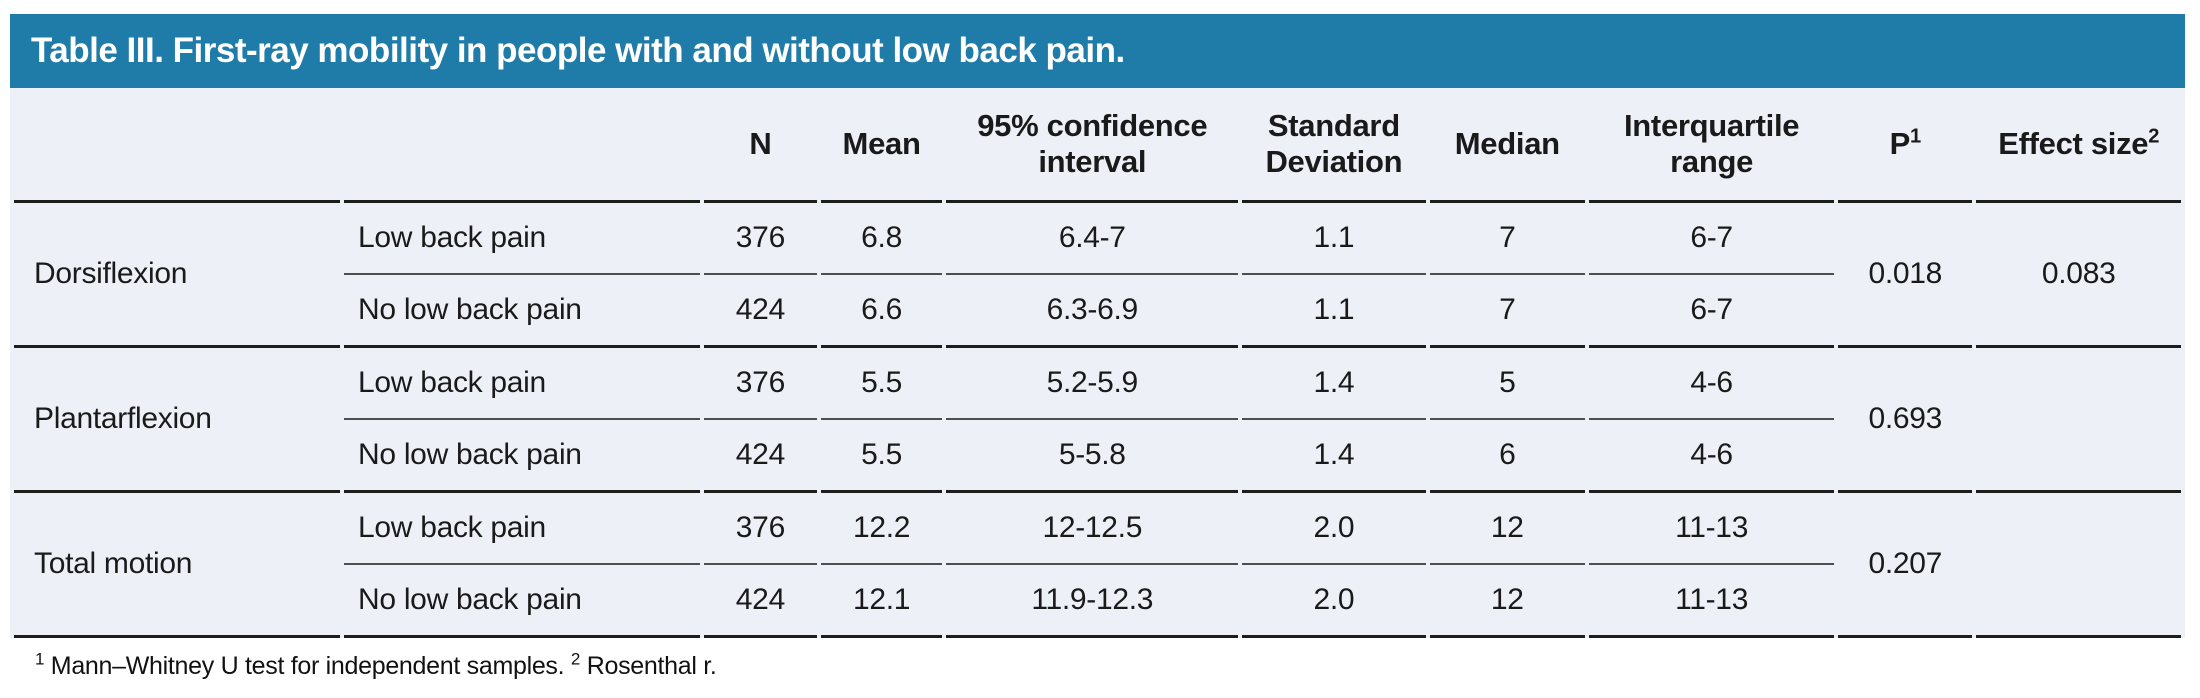 This screenshot has height=698, width=2200. I want to click on footnote-superscript-2: 2, so click(575, 659).